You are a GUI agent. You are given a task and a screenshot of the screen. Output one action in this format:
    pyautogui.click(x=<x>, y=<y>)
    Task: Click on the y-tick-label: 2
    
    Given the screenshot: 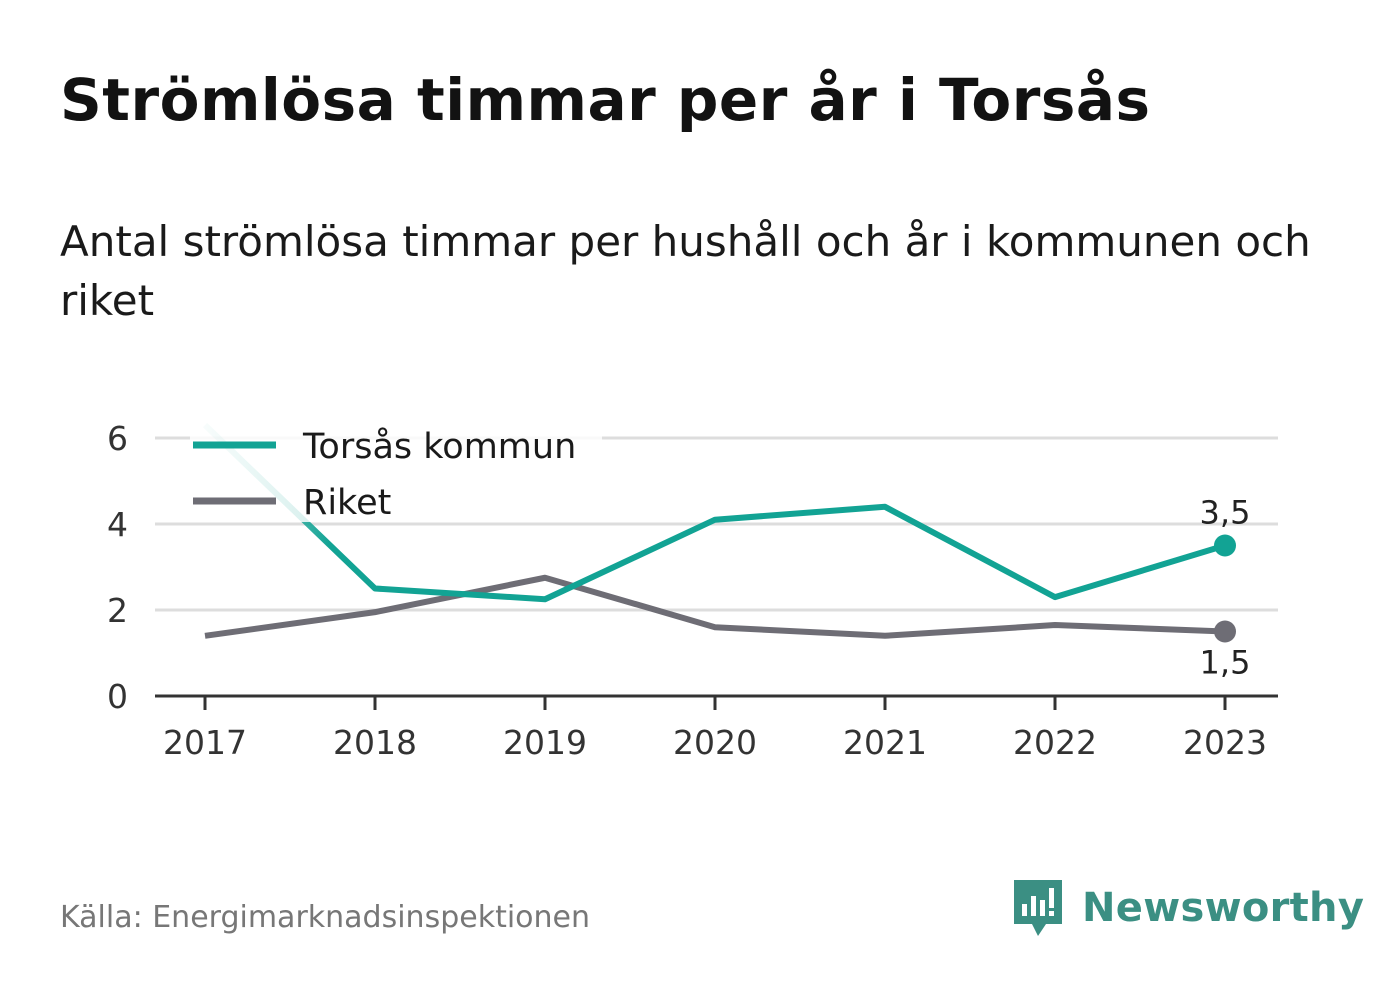 What is the action you would take?
    pyautogui.click(x=117, y=610)
    